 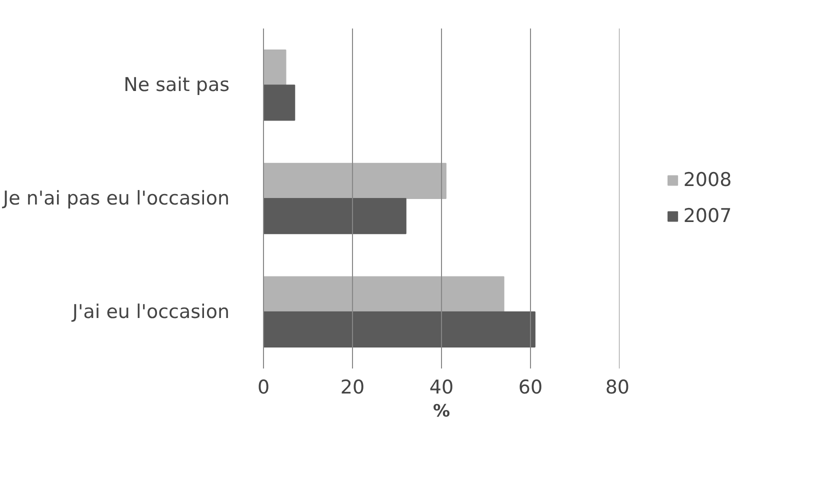 I want to click on y-tick-label: Ne sait pas, so click(x=177, y=85).